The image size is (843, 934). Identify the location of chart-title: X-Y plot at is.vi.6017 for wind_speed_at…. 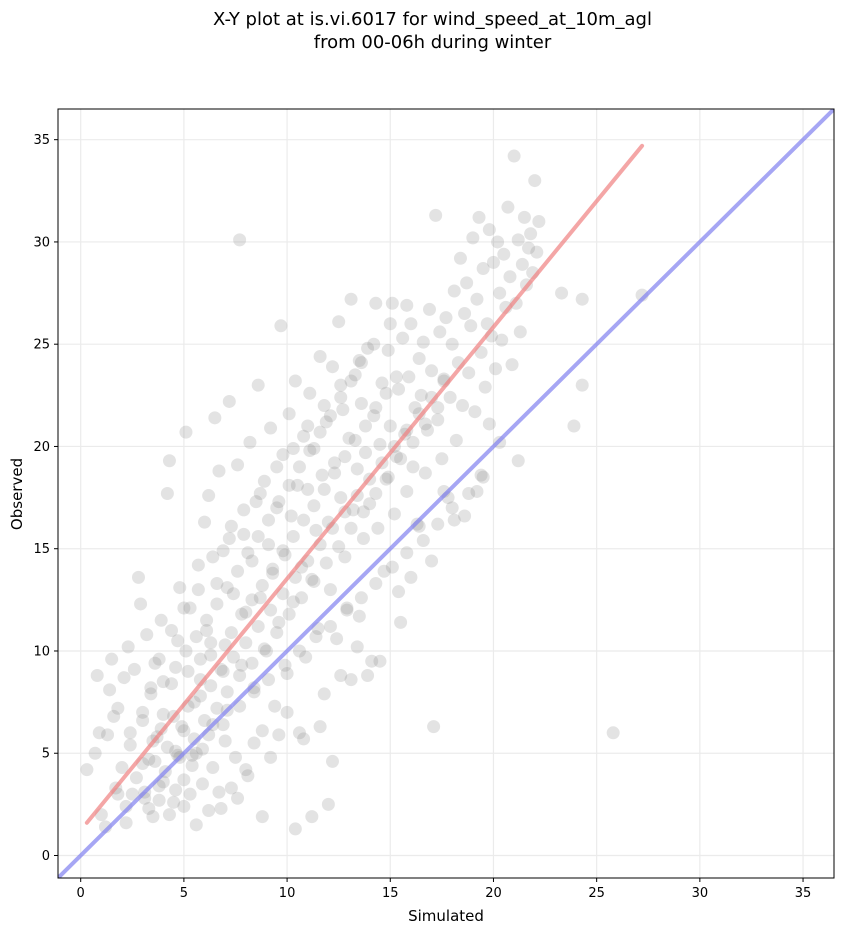
(421, 31).